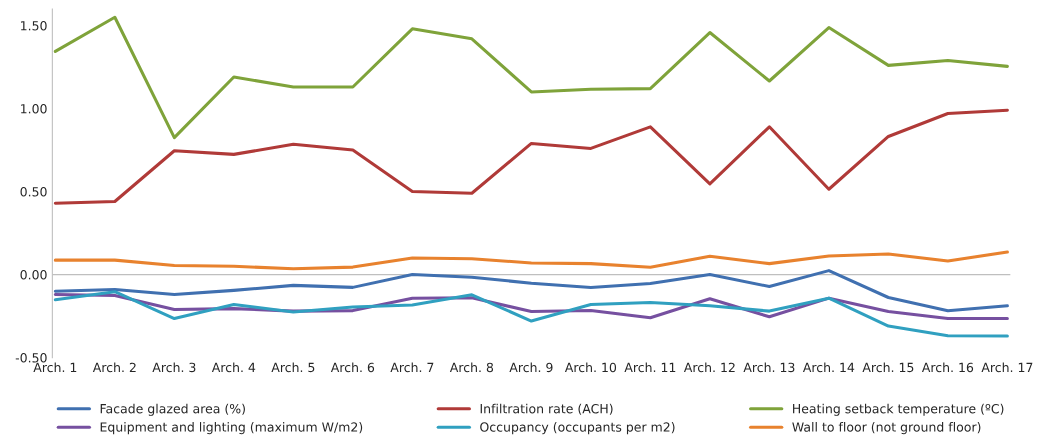 This screenshot has width=1047, height=447. I want to click on x-tick-label: Arch. 7, so click(412, 367).